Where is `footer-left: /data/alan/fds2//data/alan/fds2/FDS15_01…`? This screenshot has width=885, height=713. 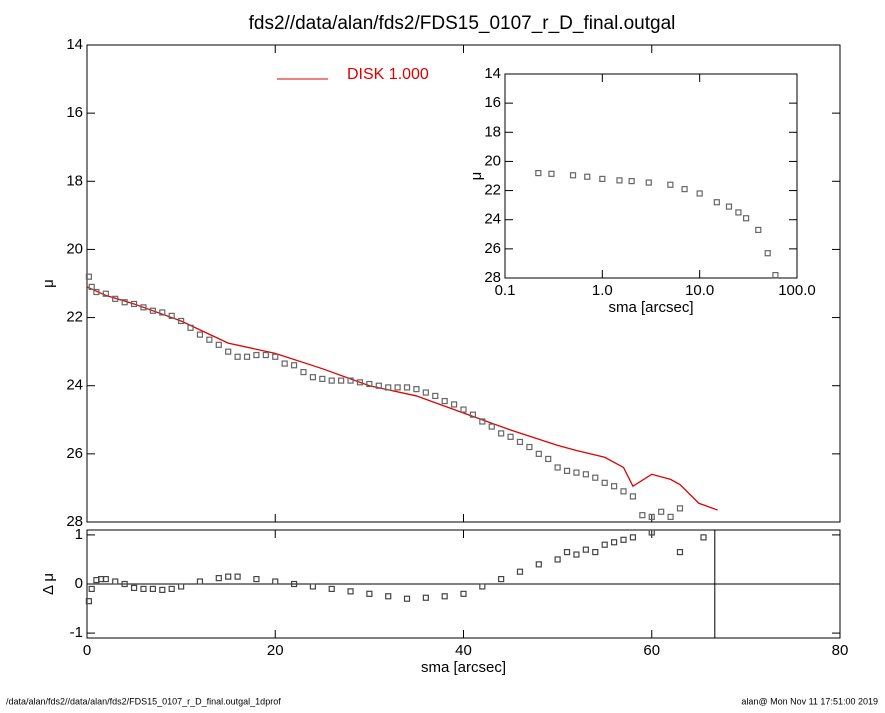 footer-left: /data/alan/fds2//data/alan/fds2/FDS15_01… is located at coordinates (143, 701).